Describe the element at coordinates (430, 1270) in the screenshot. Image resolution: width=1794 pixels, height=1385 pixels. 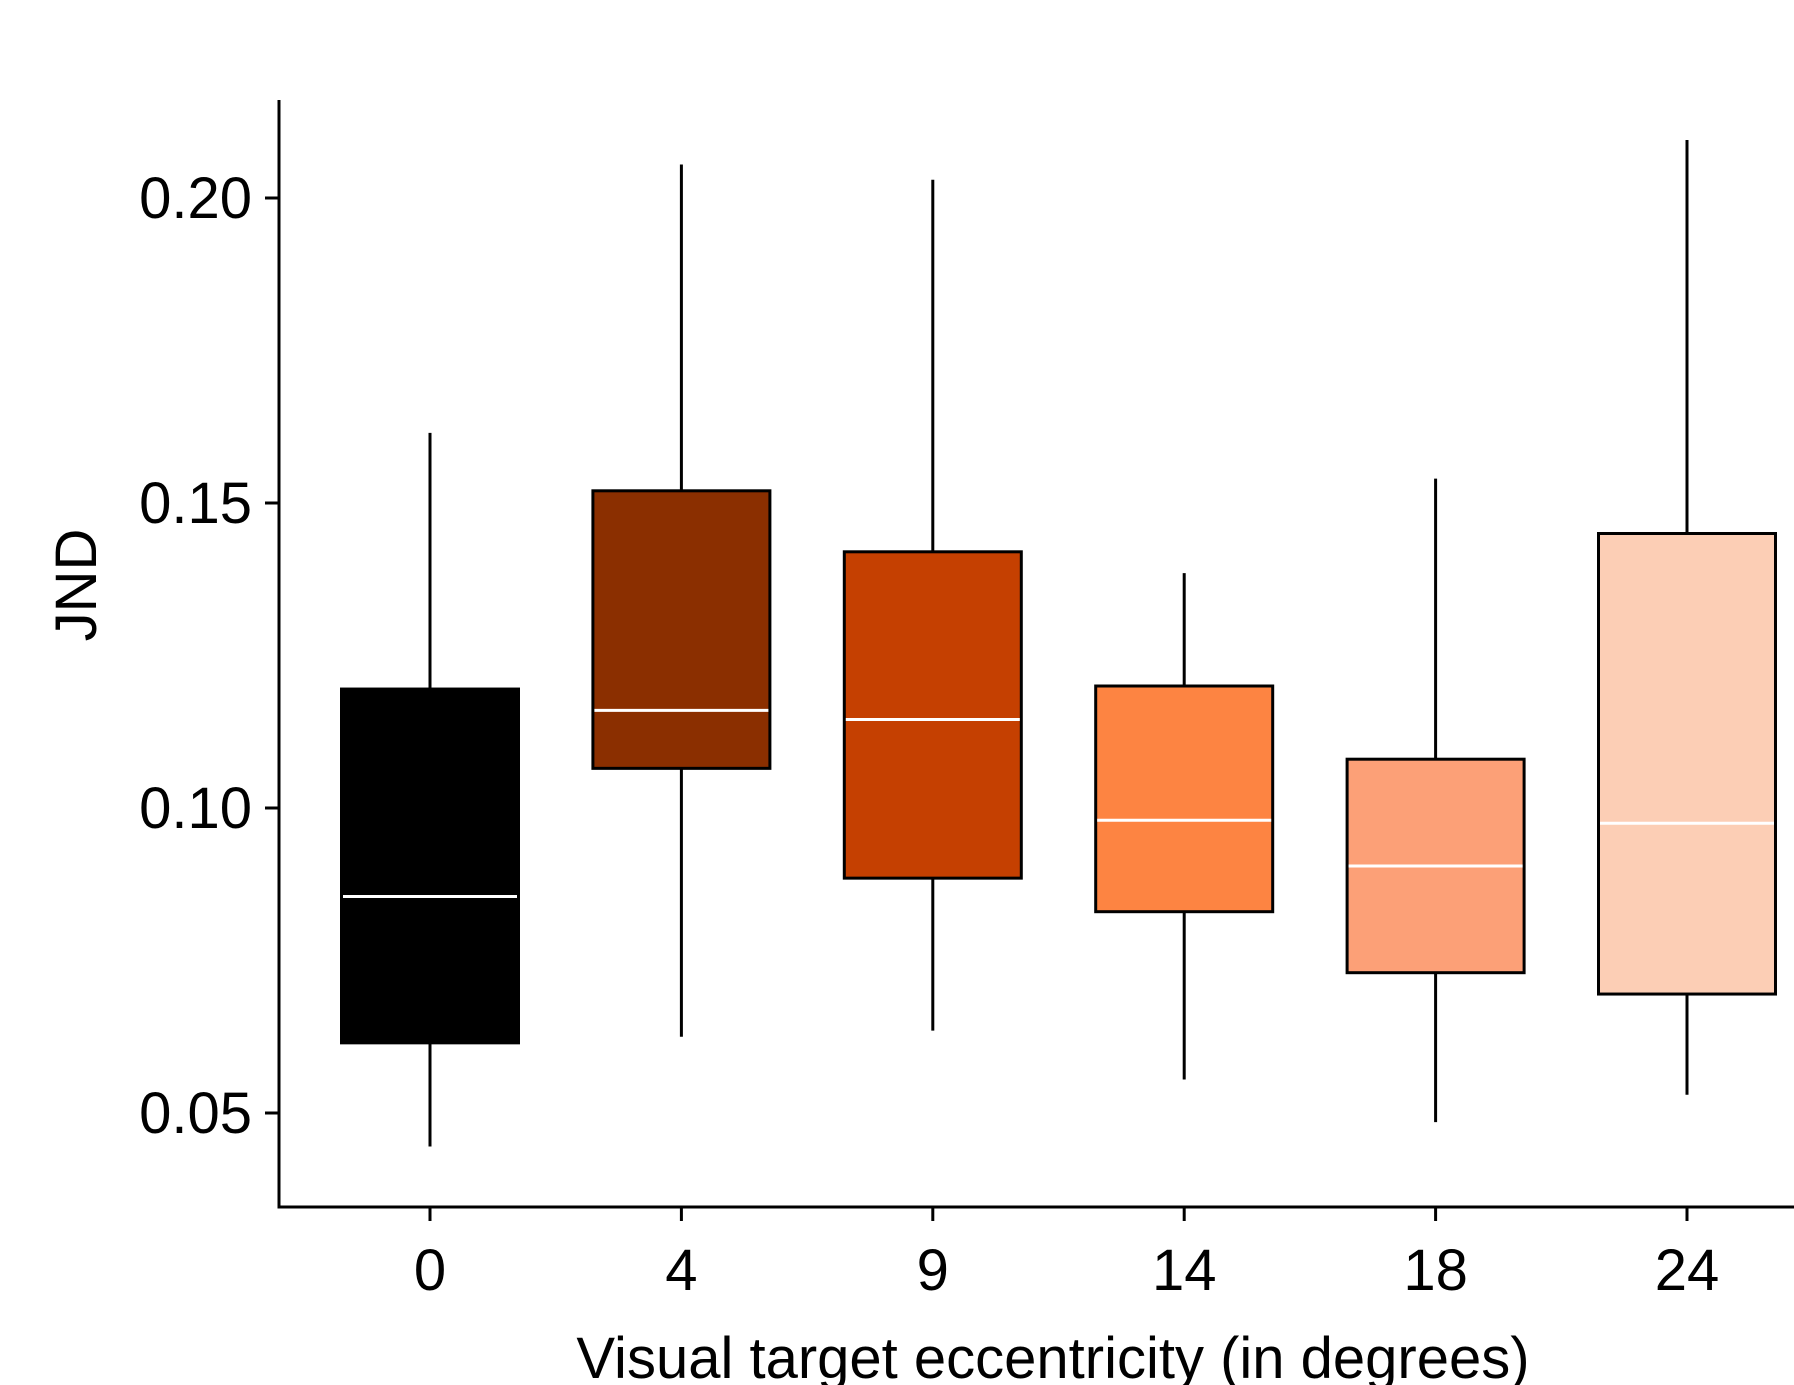
I see `x-tick-label: 0` at that location.